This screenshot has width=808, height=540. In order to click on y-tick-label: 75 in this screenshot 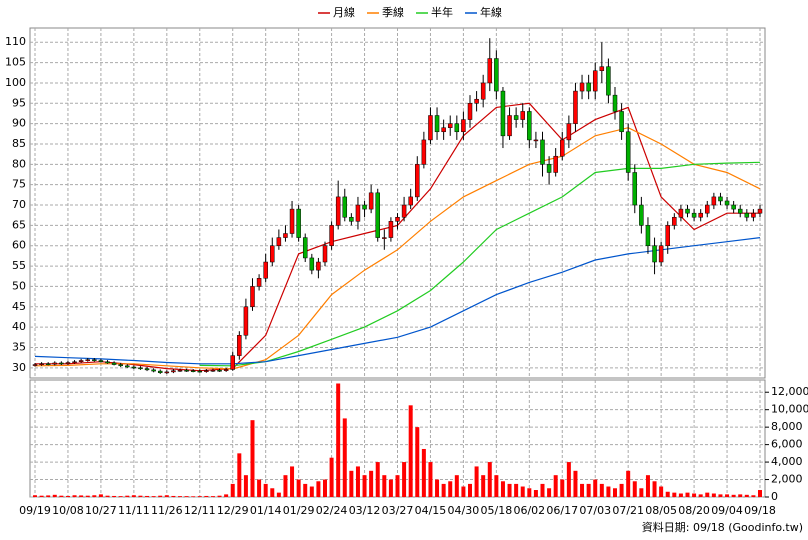, I will do `click(19, 184)`.